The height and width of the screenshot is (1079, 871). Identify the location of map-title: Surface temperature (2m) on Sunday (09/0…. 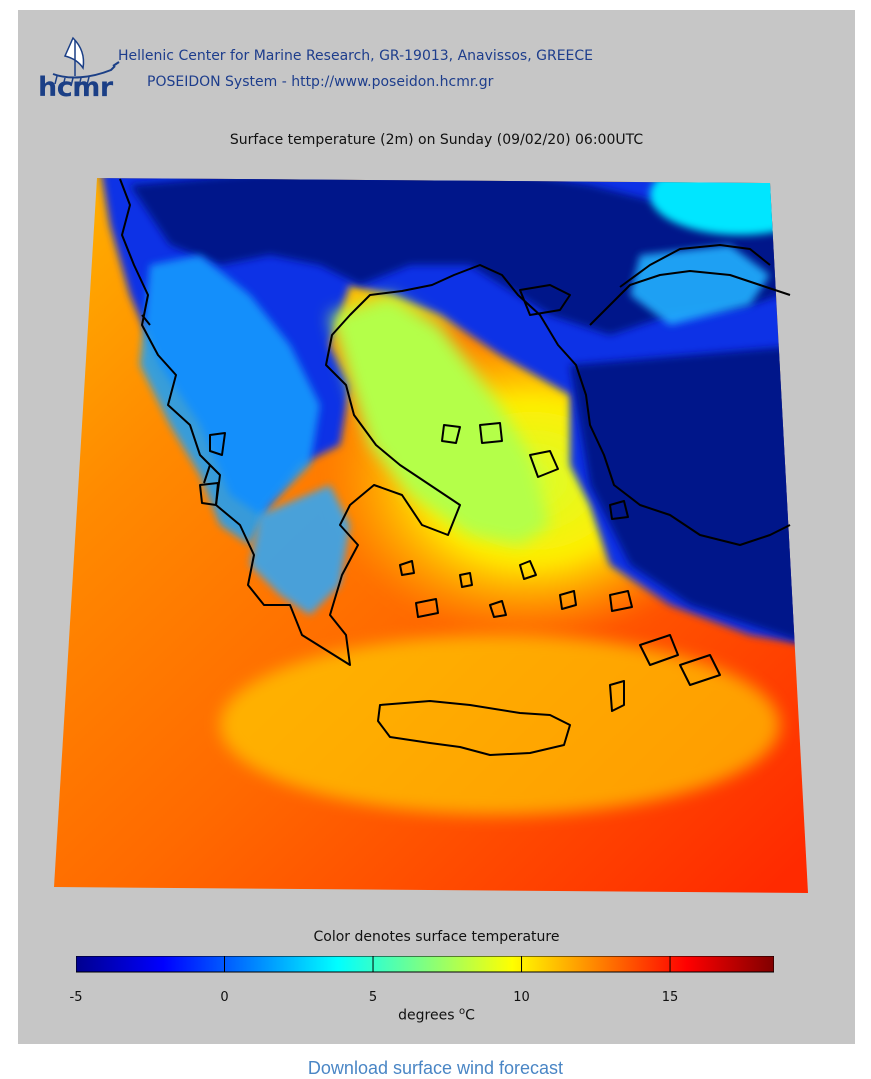
(436, 140).